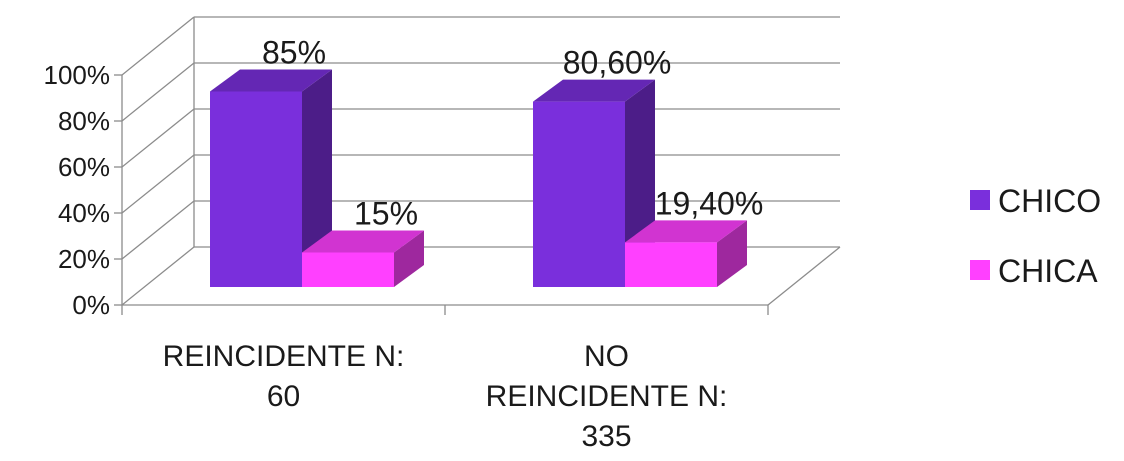 This screenshot has width=1124, height=461. Describe the element at coordinates (84, 213) in the screenshot. I see `y-tick-label: 40%` at that location.